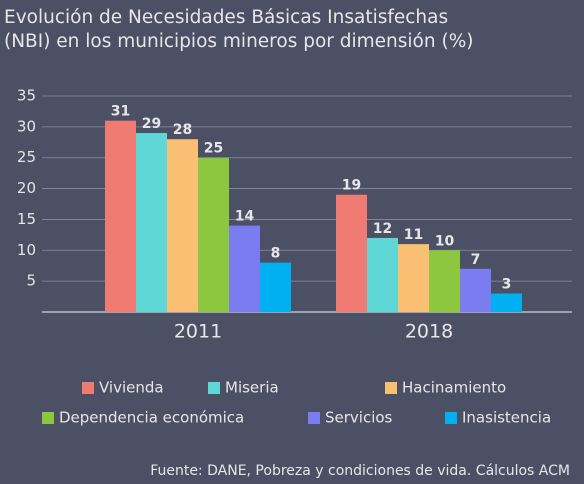 This screenshot has height=484, width=584. I want to click on legend-label: Inasistencia, so click(506, 418).